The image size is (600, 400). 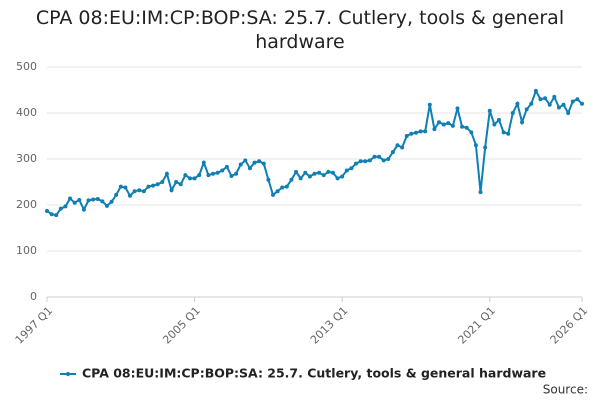 I want to click on y-tick-label: 300, so click(x=26, y=158).